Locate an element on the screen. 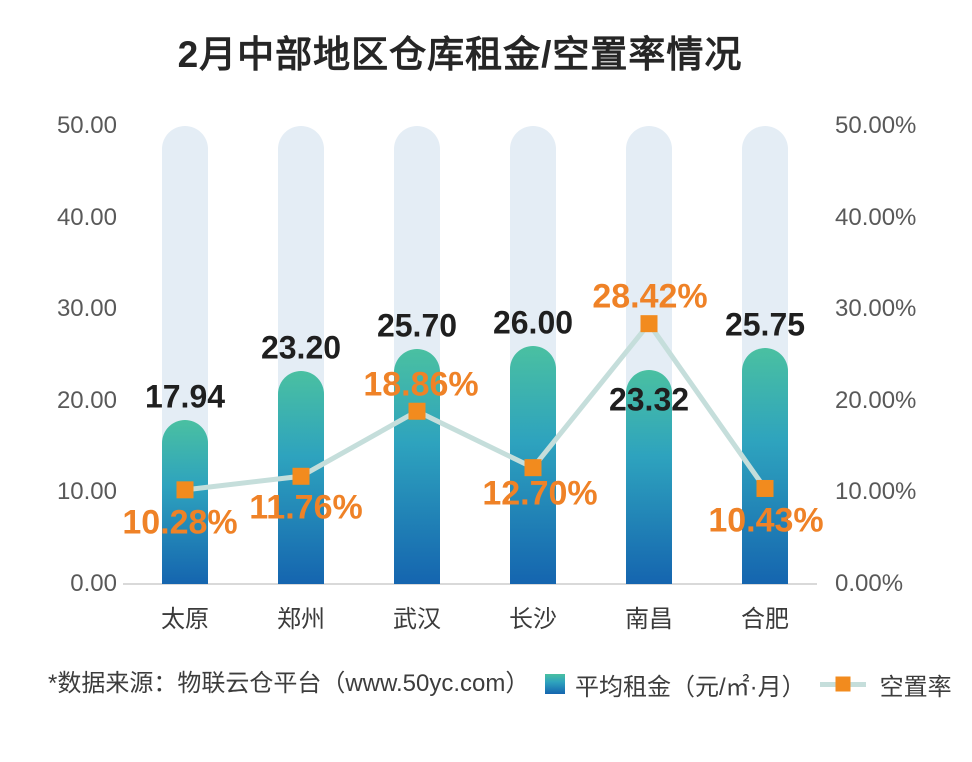  category-label: 长沙 is located at coordinates (533, 619).